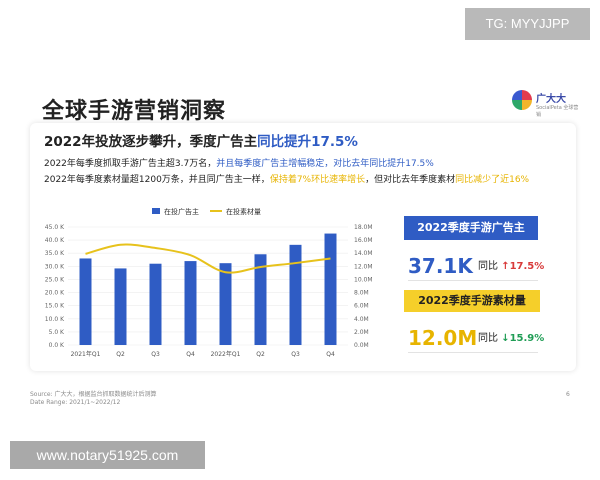 This screenshot has width=600, height=480. I want to click on page-number: 6, so click(568, 394).